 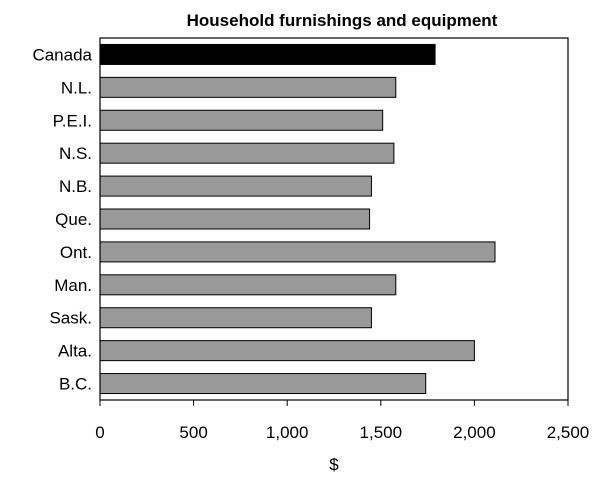 I want to click on category-label-p-e-i: P.E.I., so click(x=72, y=120).